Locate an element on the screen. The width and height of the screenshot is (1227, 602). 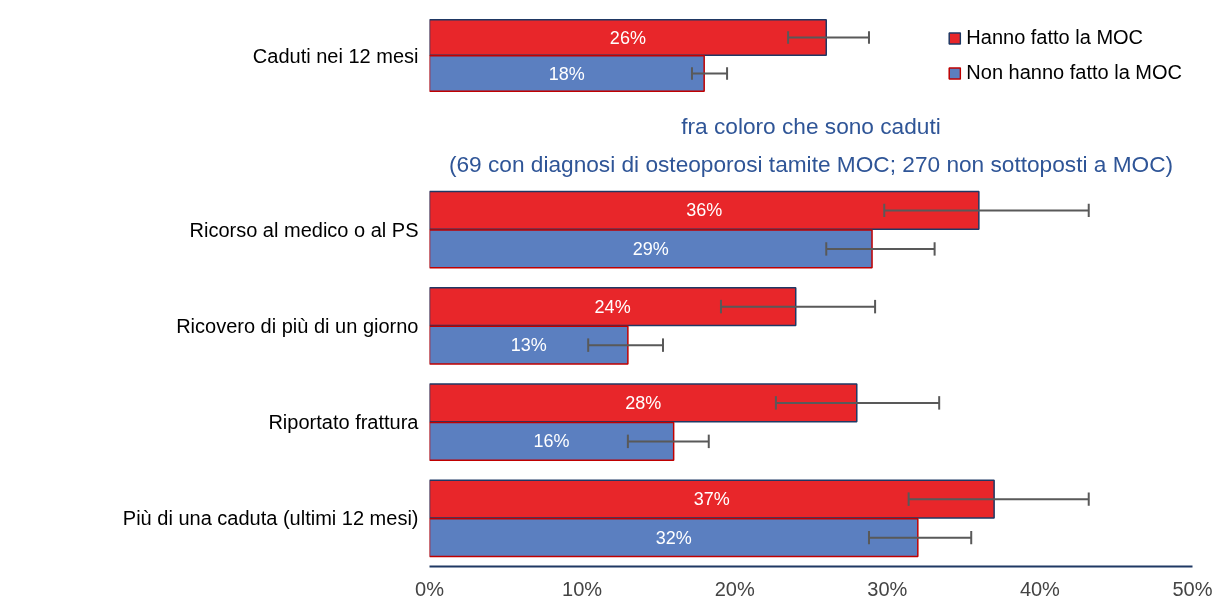
data-label: 18% is located at coordinates (566, 73).